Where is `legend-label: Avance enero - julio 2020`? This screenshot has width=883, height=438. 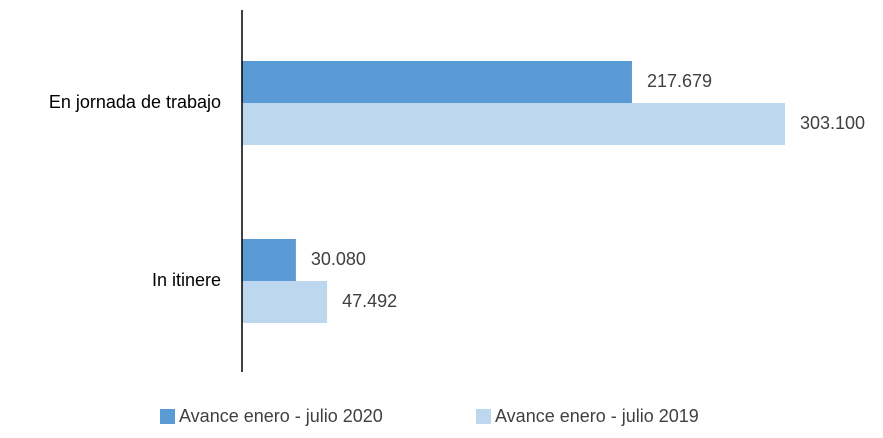 legend-label: Avance enero - julio 2020 is located at coordinates (281, 416).